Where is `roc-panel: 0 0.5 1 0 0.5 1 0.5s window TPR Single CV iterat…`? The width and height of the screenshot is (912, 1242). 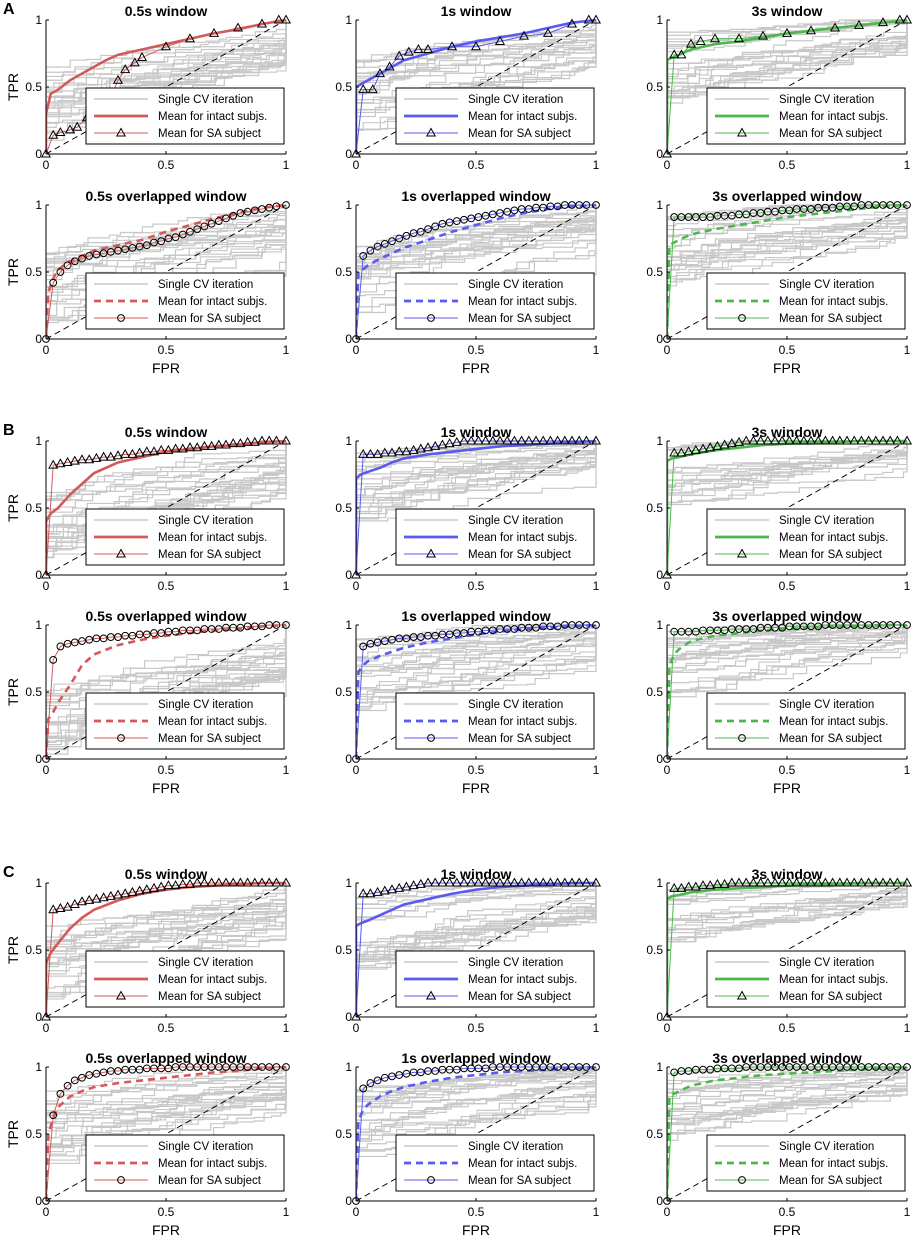
roc-panel: 0 0.5 1 0 0.5 1 0.5s window TPR Single CV iterat… is located at coordinates (148, 950).